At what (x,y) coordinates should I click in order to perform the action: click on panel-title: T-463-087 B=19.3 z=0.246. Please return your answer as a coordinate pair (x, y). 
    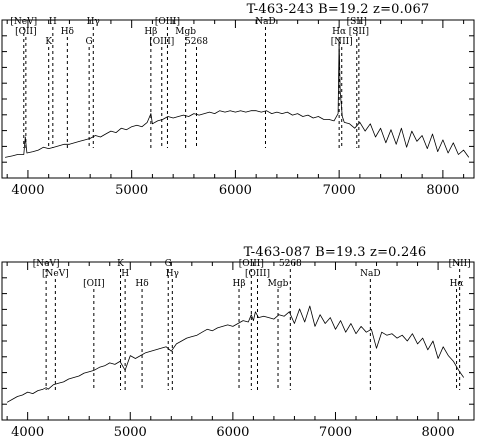
    Looking at the image, I should click on (335, 252).